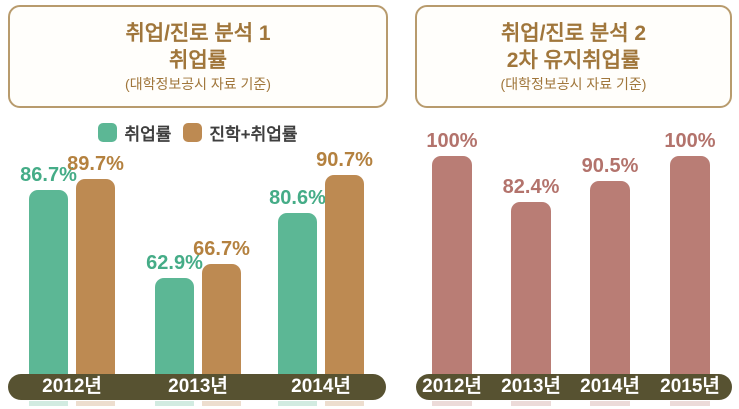 The height and width of the screenshot is (409, 739). Describe the element at coordinates (531, 187) in the screenshot. I see `bar-value-label: 82.4%` at that location.